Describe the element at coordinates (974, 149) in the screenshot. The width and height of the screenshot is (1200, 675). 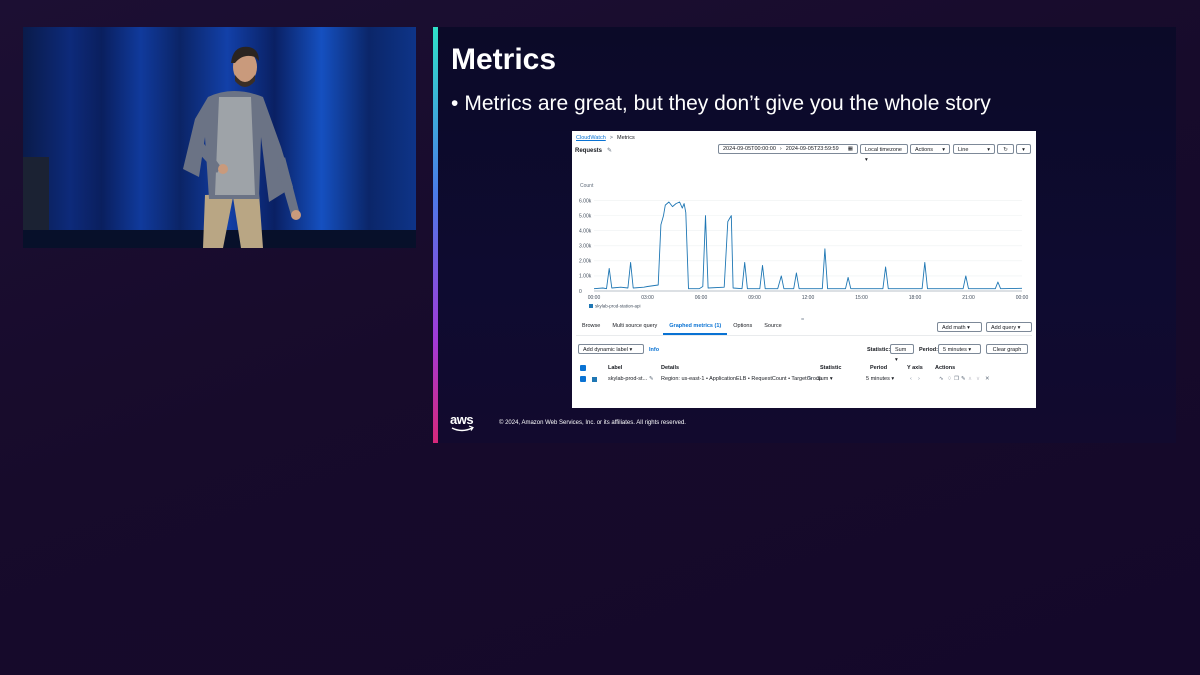
I see `chart-type-select: Line ▾` at that location.